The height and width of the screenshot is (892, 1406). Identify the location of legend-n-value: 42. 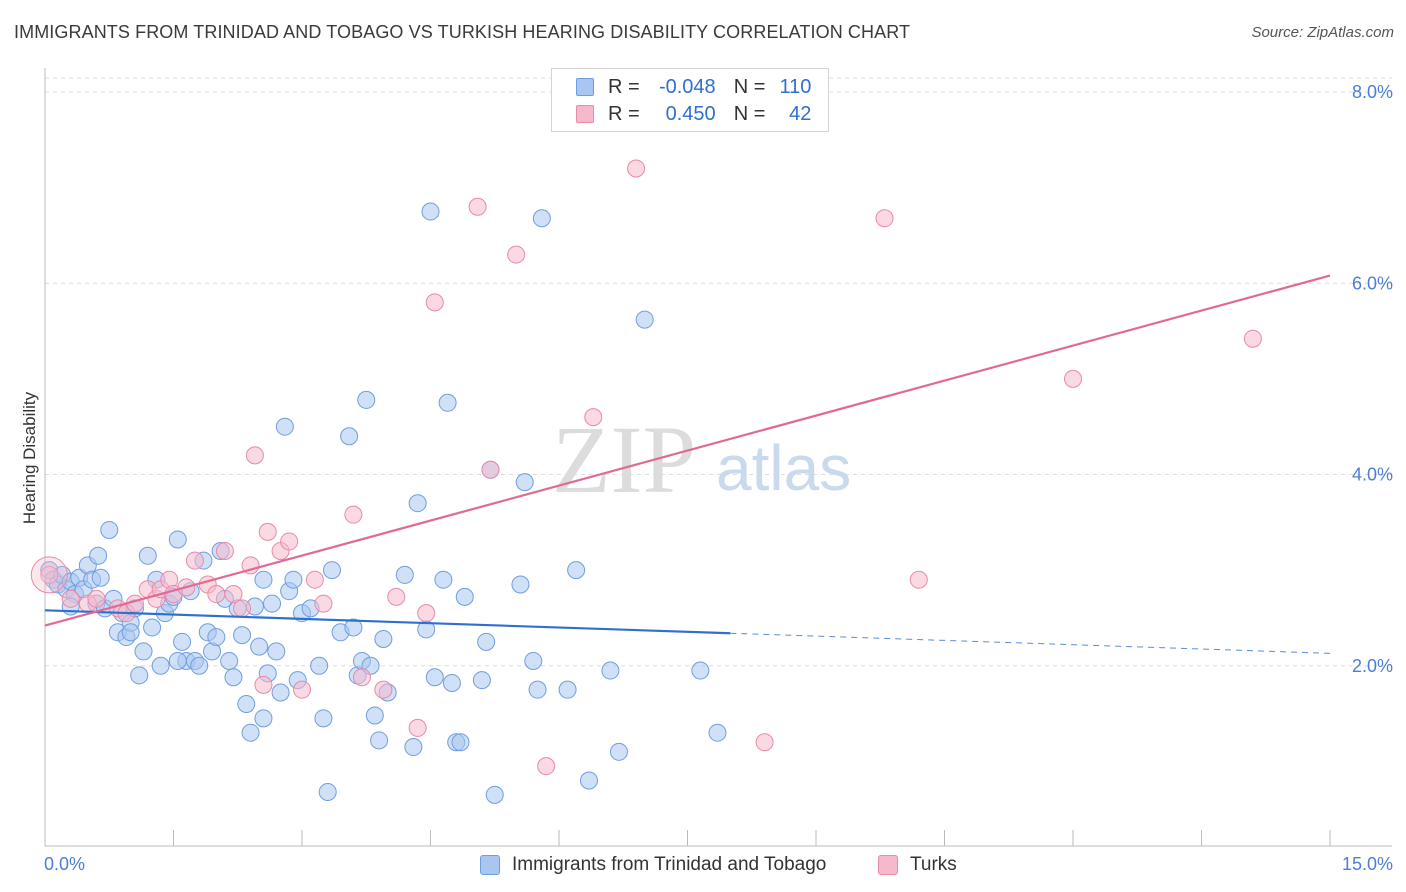
(800, 113).